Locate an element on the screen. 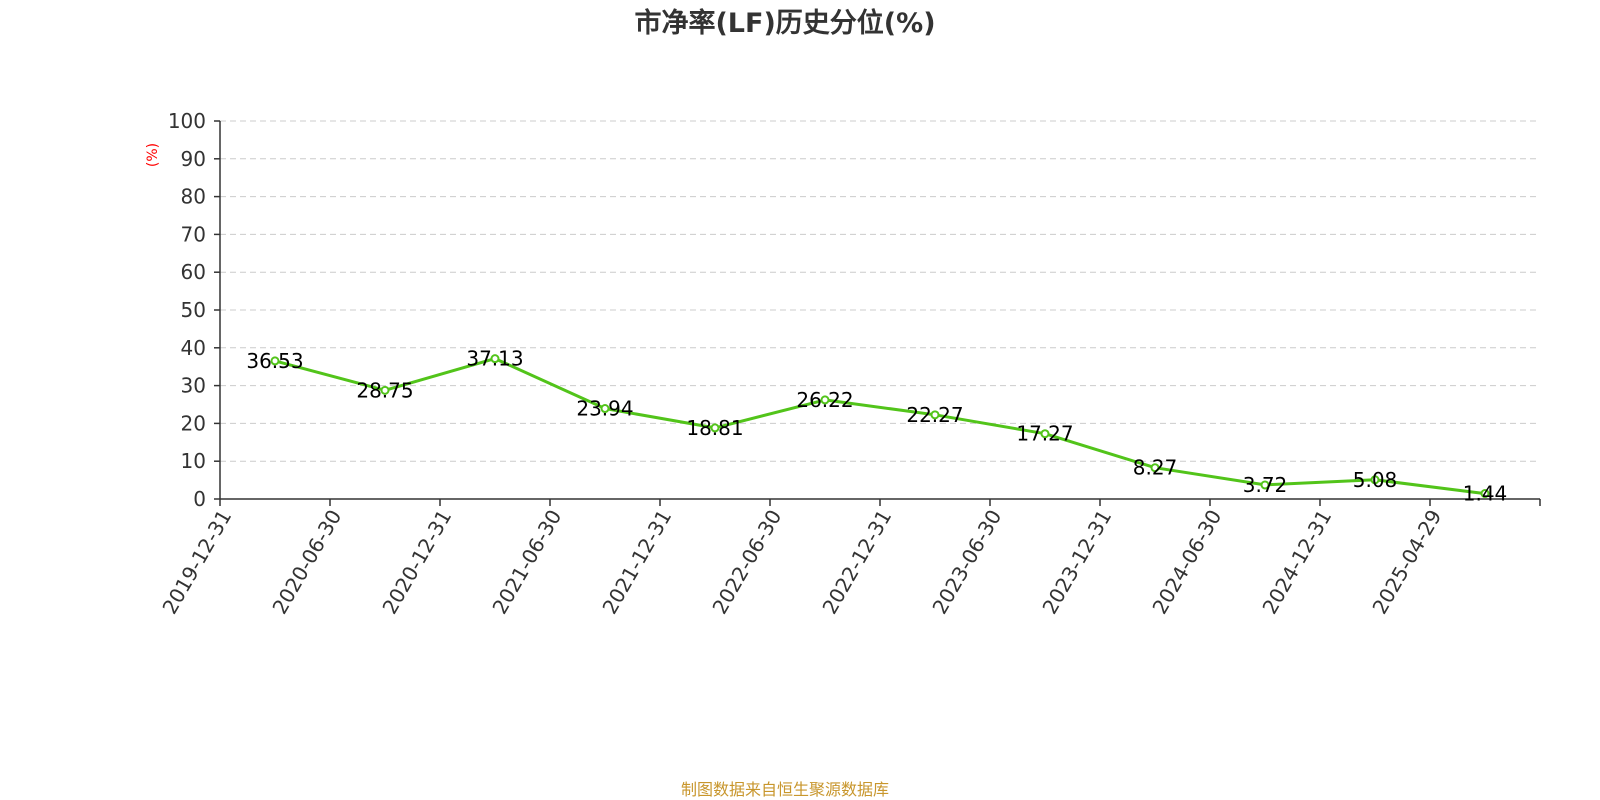  chart-title: 市净率(LF)历史分位(%) is located at coordinates (784, 23).